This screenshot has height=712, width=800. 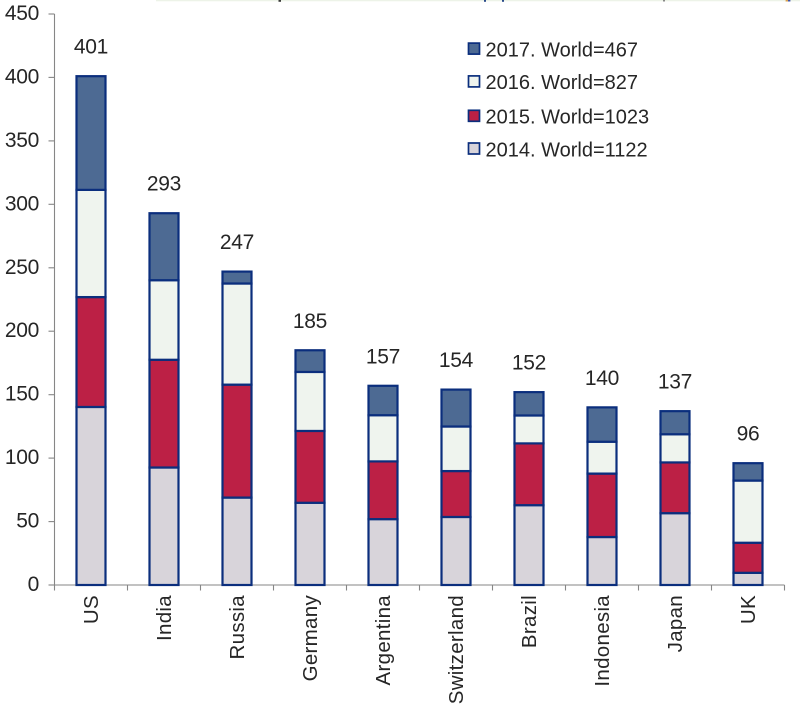 I want to click on svg-text: Brazil, so click(x=529, y=621).